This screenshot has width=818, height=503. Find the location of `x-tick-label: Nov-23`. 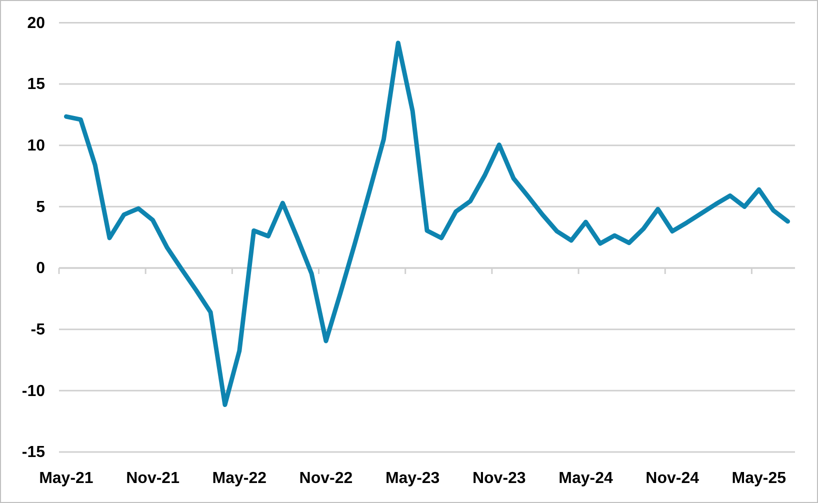

x-tick-label: Nov-23 is located at coordinates (499, 478).